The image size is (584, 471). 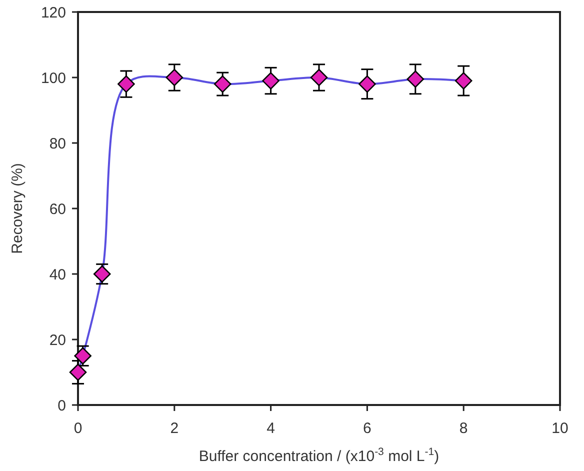 I want to click on x-tick-label: 4, so click(x=270, y=428).